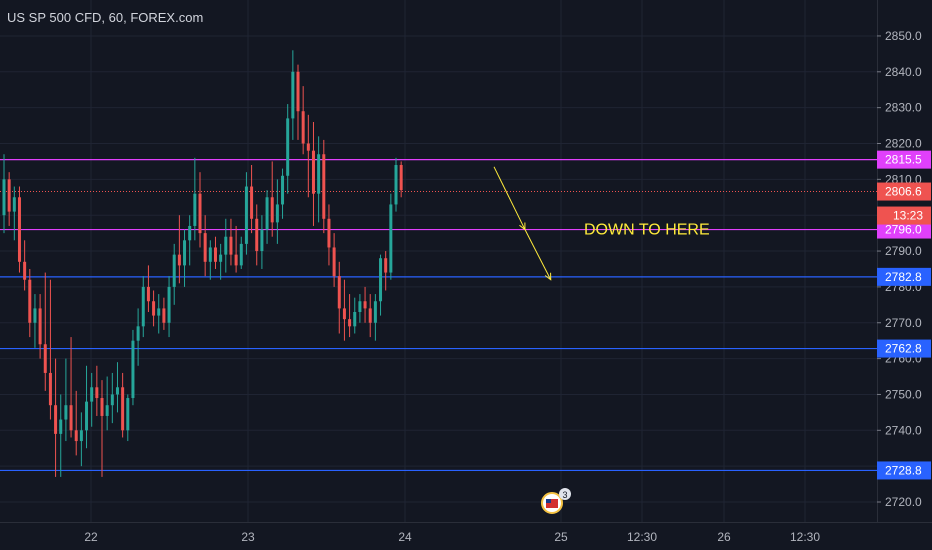  I want to click on y-tick-label: 2840.0, so click(903, 72).